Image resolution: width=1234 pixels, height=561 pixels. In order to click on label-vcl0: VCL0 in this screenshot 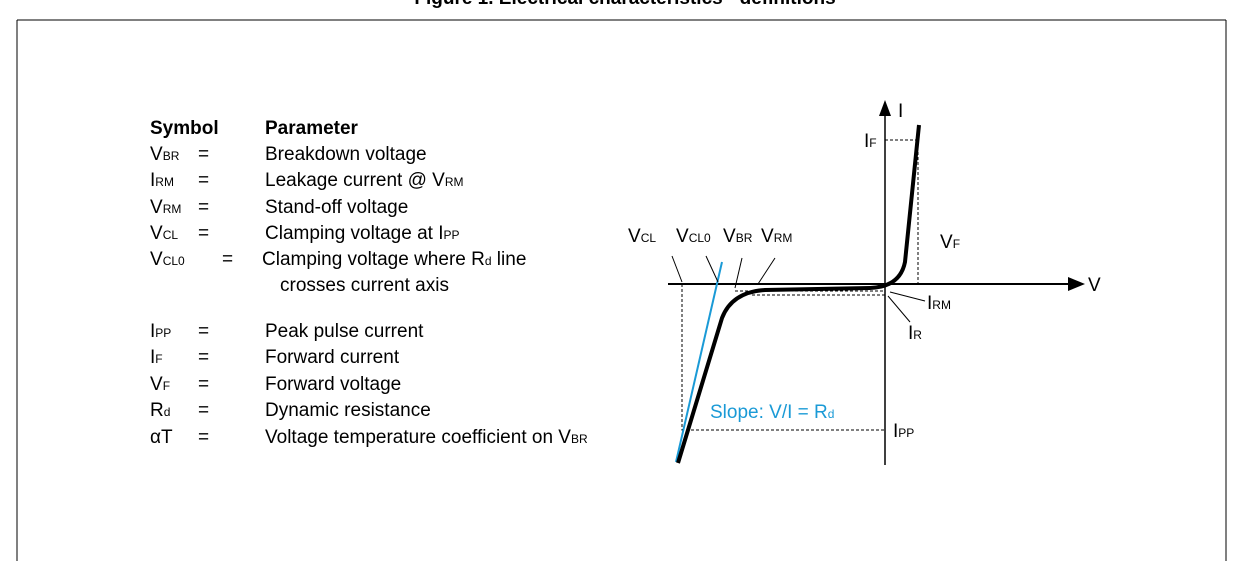, I will do `click(693, 236)`.